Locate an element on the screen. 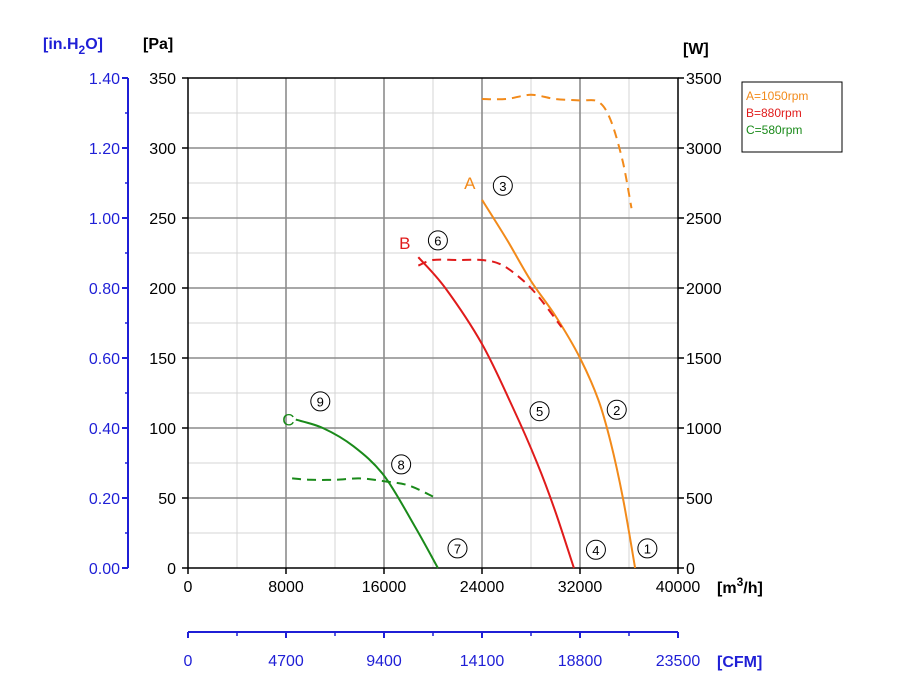  cfm-tick-label: 4700 is located at coordinates (286, 661).